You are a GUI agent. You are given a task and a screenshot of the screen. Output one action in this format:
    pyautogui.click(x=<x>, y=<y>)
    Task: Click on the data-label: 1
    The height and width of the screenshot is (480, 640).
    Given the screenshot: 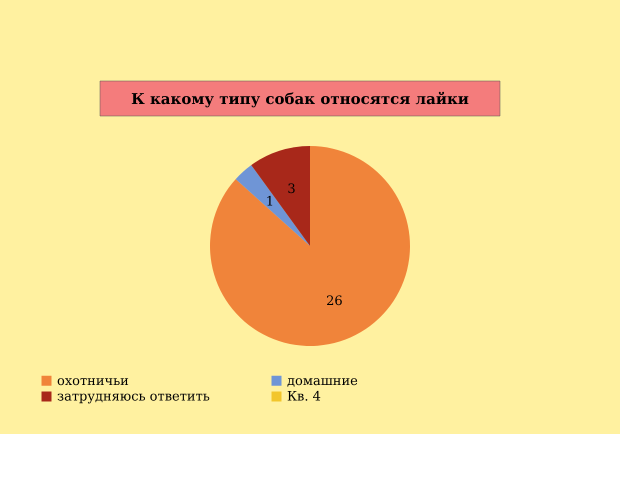 What is the action you would take?
    pyautogui.click(x=270, y=202)
    